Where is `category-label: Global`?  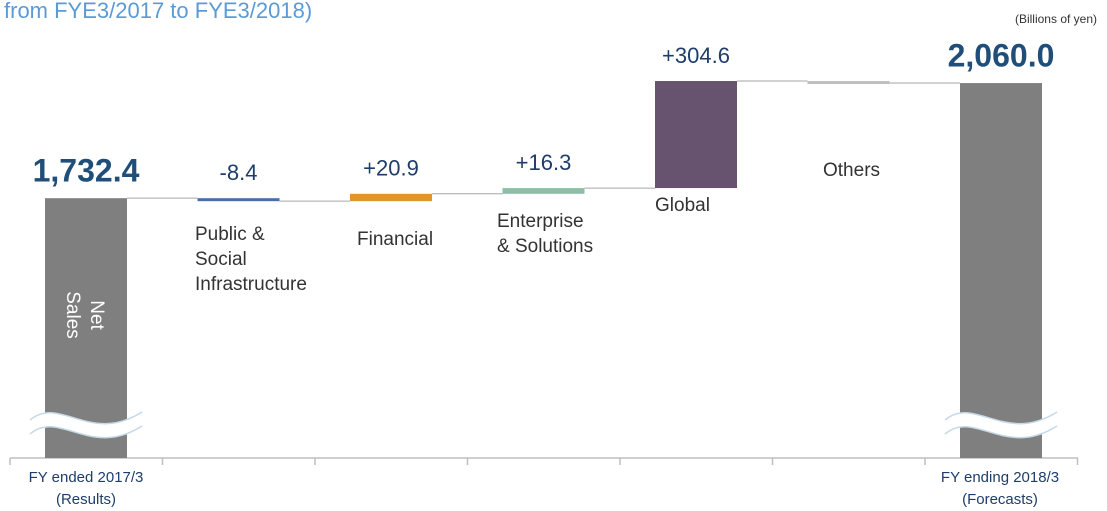
category-label: Global is located at coordinates (682, 205).